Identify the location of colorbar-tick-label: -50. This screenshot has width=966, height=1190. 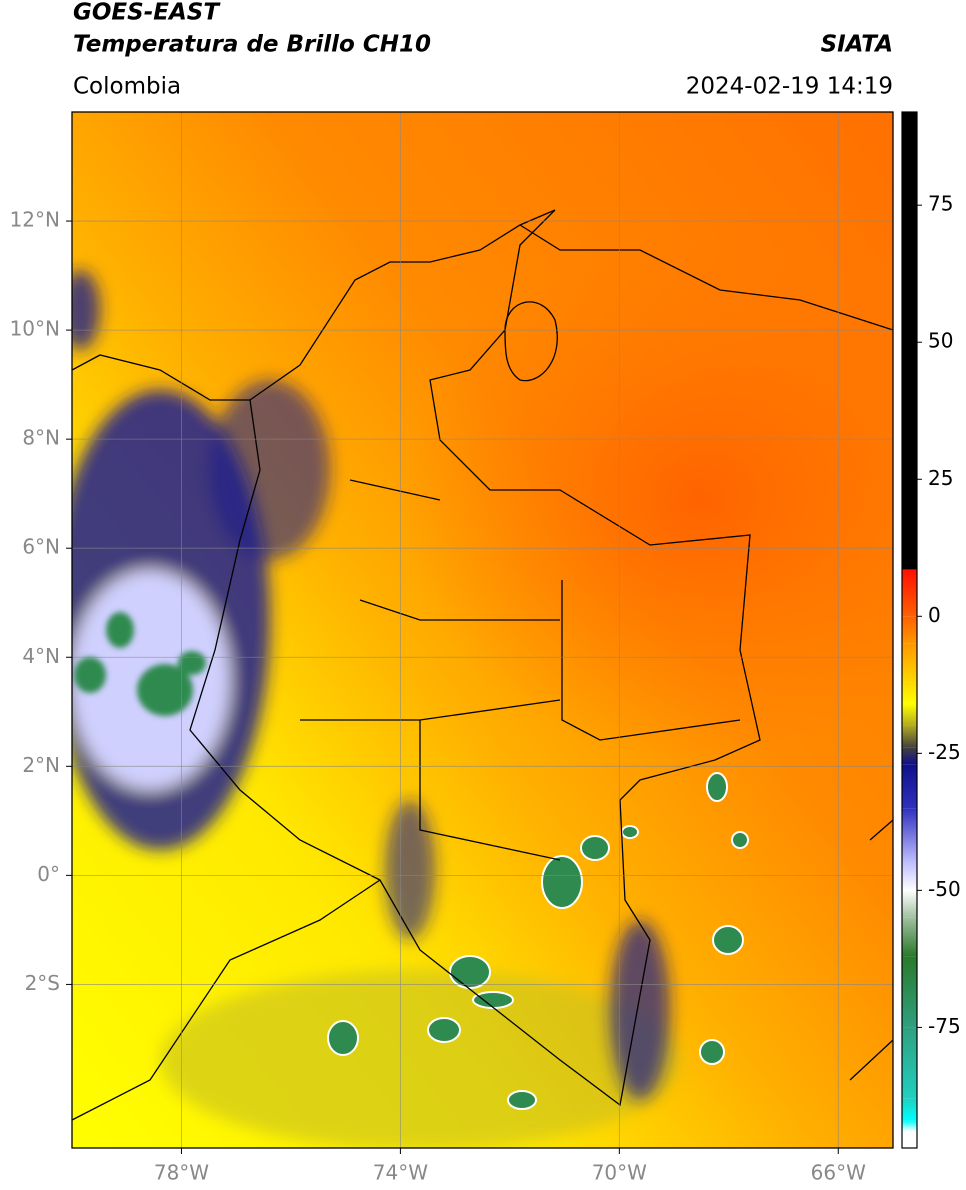
(944, 889).